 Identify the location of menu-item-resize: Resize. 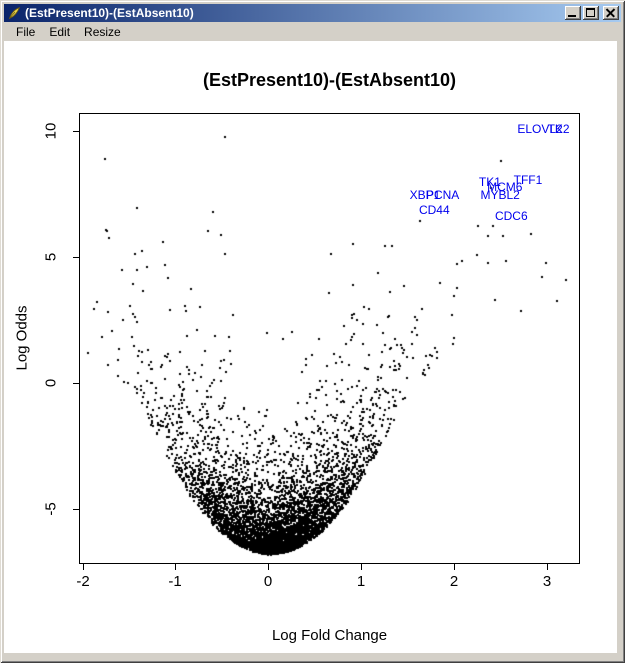
(102, 32).